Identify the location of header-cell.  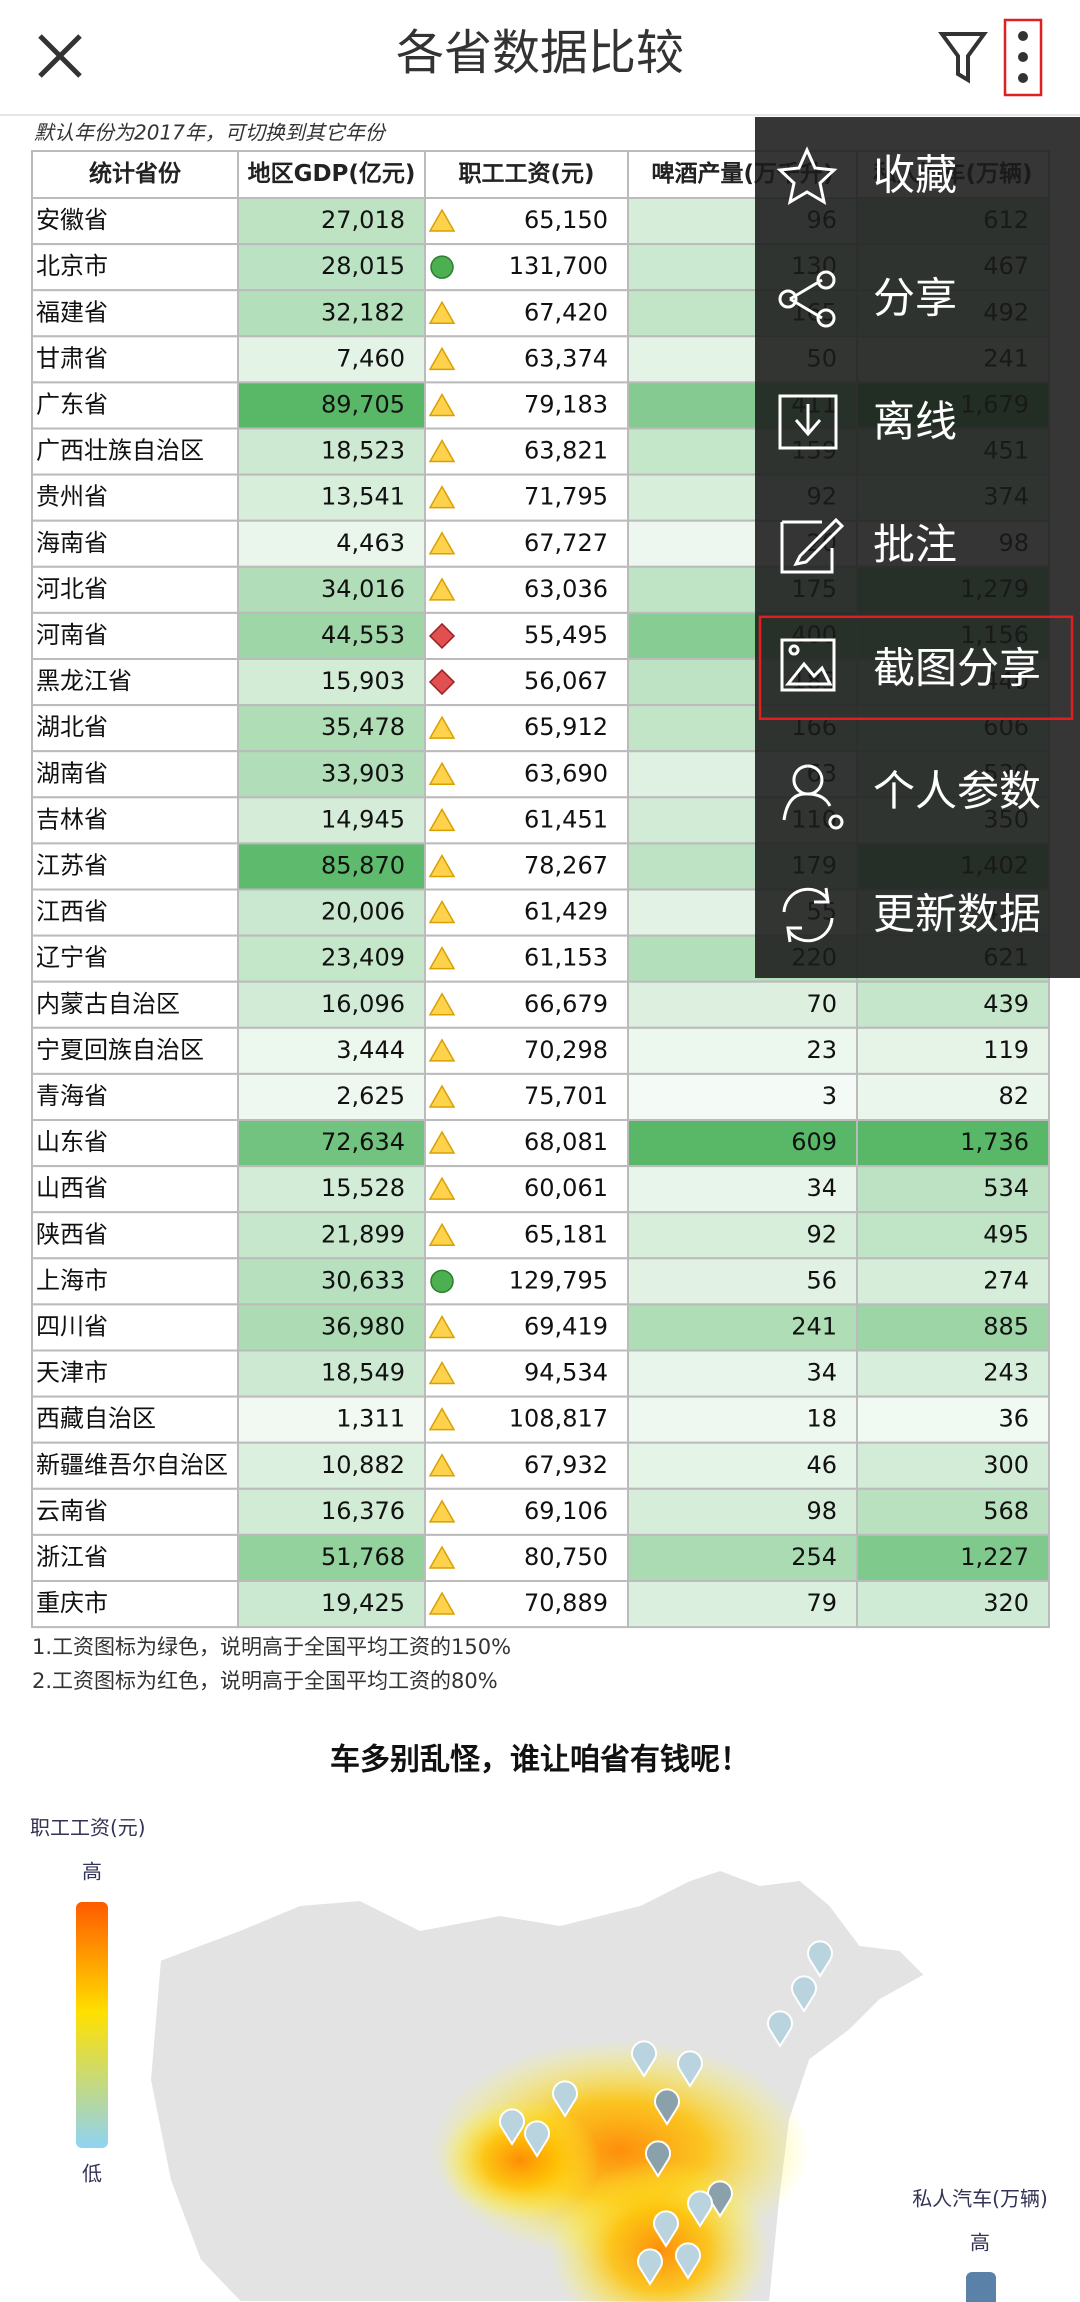
(526, 174).